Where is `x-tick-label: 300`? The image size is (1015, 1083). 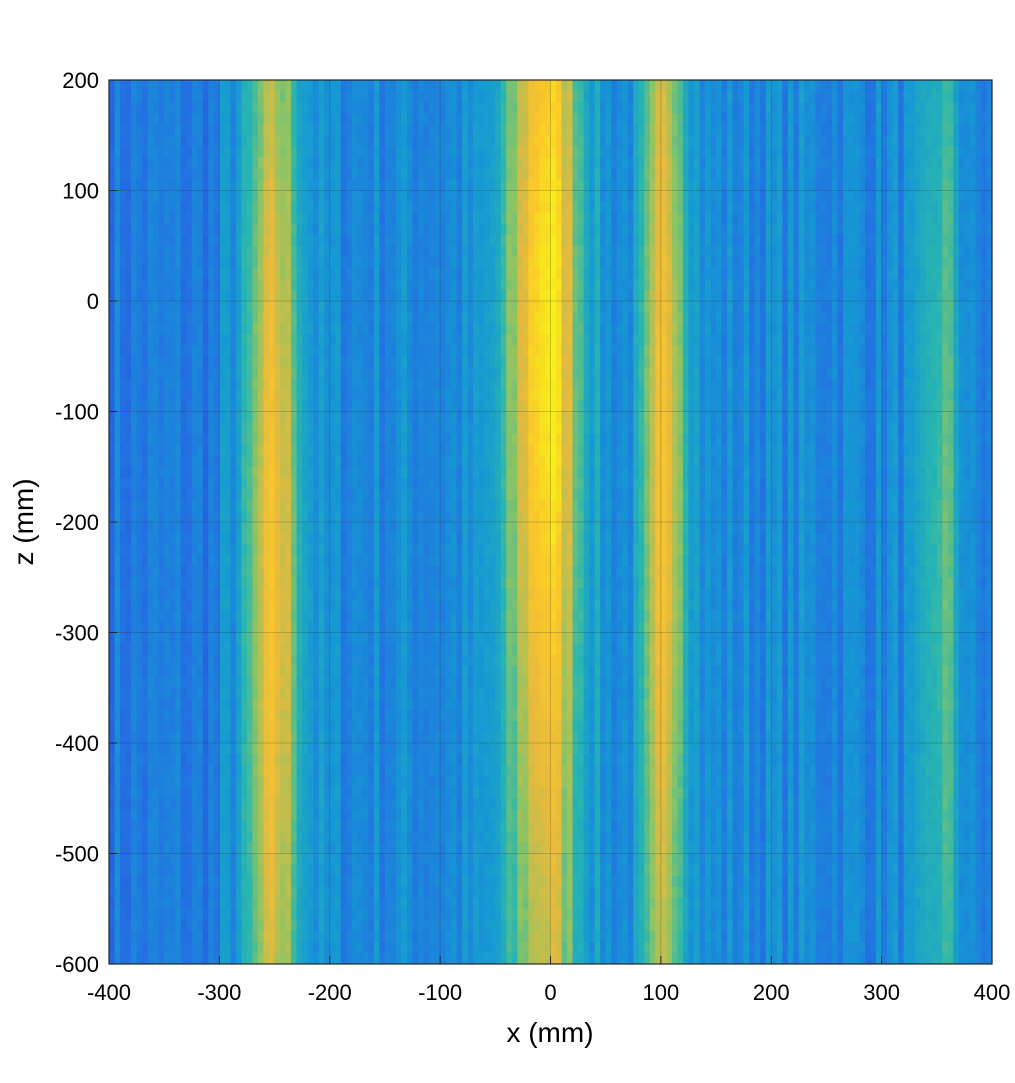 x-tick-label: 300 is located at coordinates (881, 992).